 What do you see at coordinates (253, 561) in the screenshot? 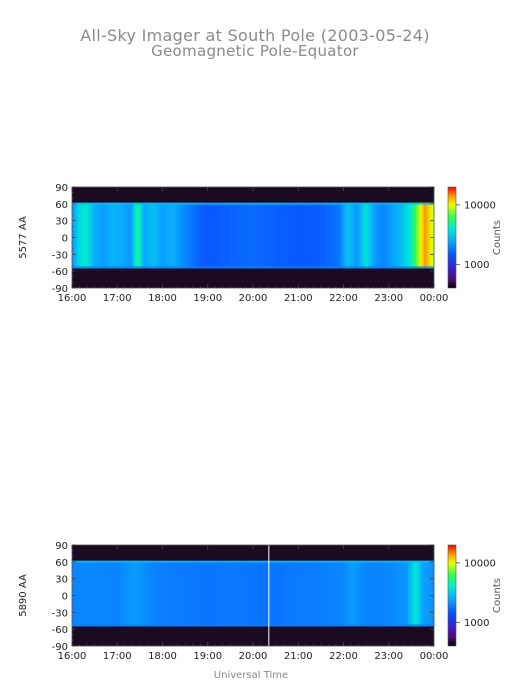
I see `fov-edge-top` at bounding box center [253, 561].